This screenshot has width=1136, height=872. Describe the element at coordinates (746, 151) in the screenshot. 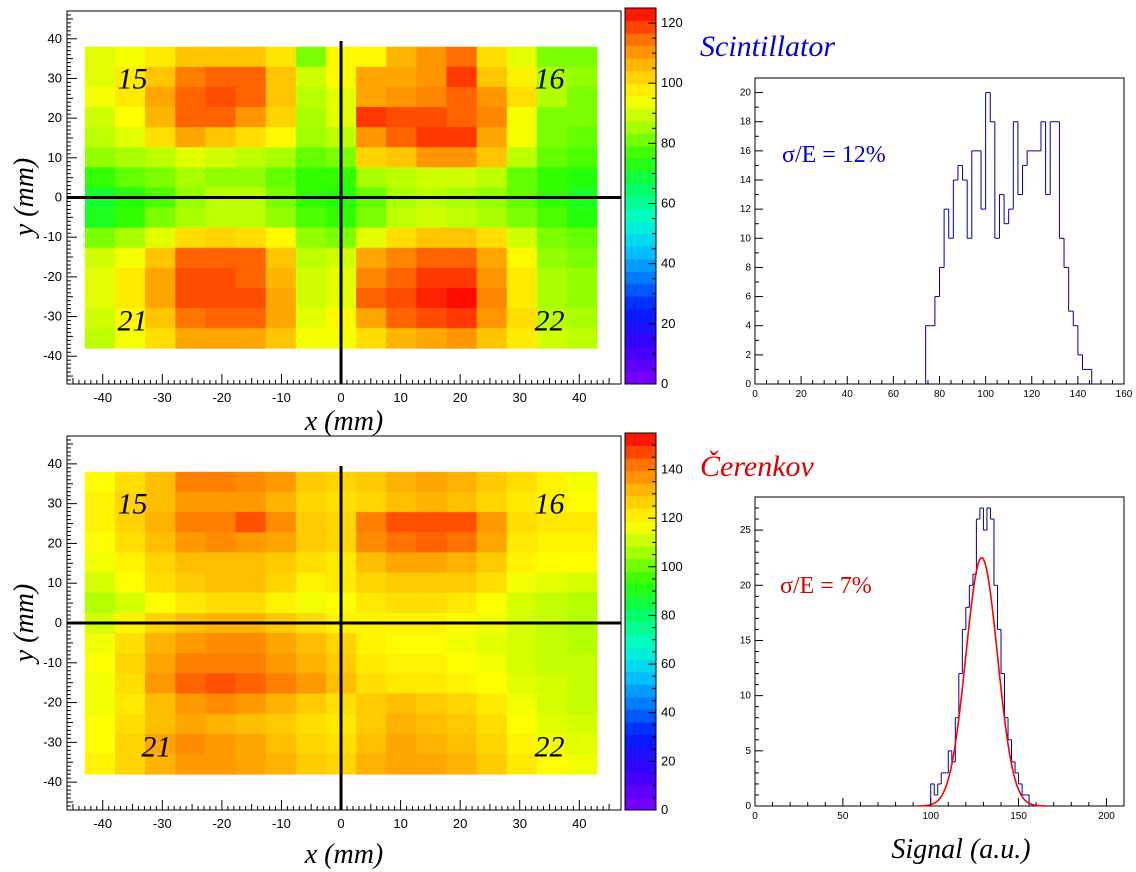

I see `scintillator-histogram-y-tick-label: 16` at that location.